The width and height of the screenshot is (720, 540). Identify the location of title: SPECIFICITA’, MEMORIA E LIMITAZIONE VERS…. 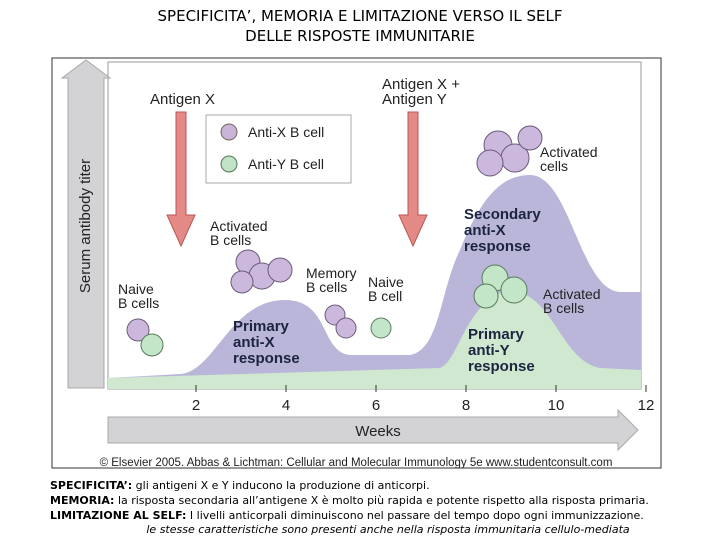
(360, 16).